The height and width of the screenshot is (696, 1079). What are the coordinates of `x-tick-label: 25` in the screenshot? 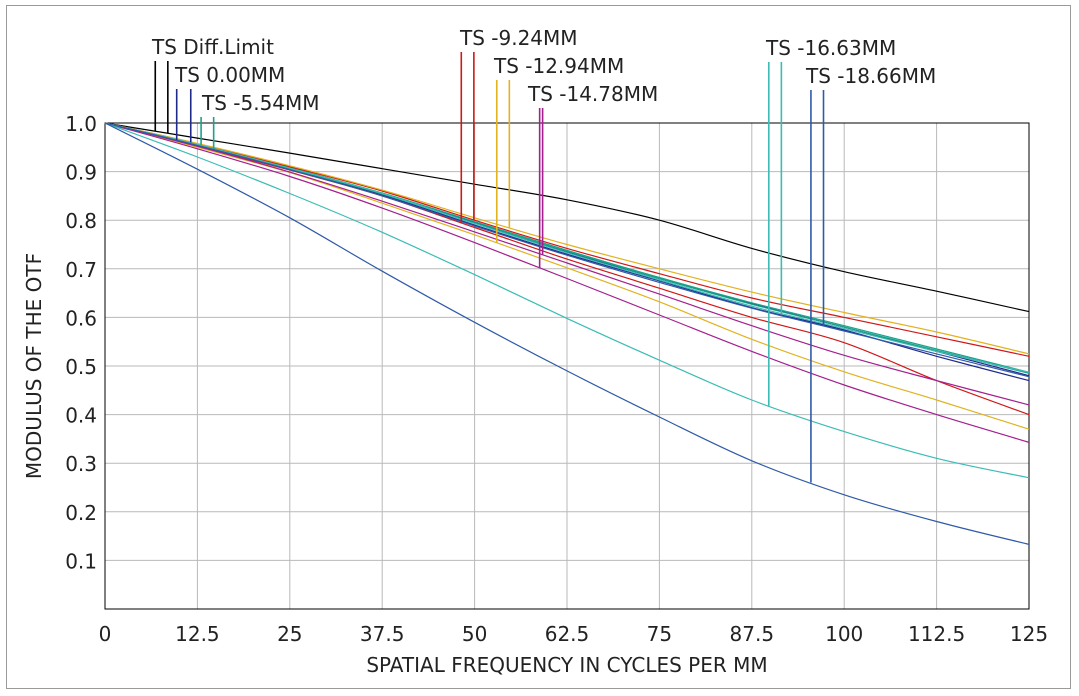 It's located at (289, 634).